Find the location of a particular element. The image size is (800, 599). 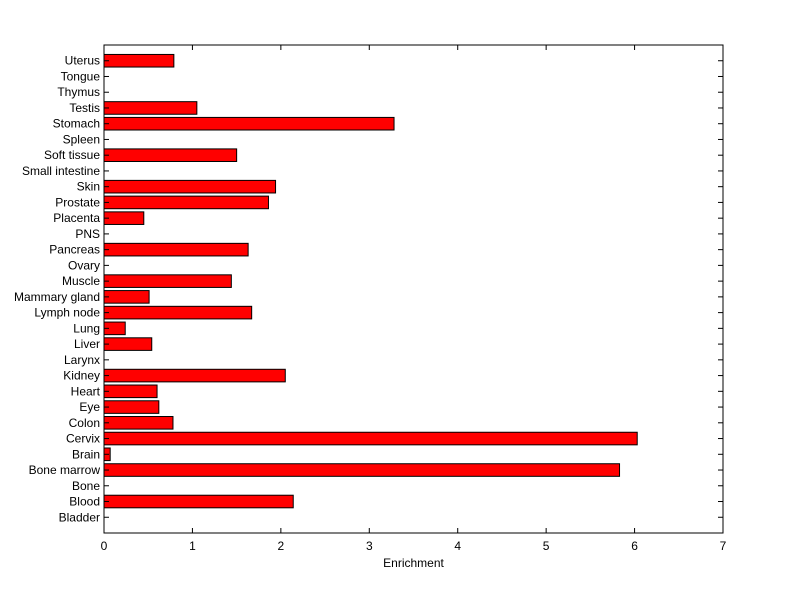

y-tick-label-ovary: Ovary is located at coordinates (84, 265).